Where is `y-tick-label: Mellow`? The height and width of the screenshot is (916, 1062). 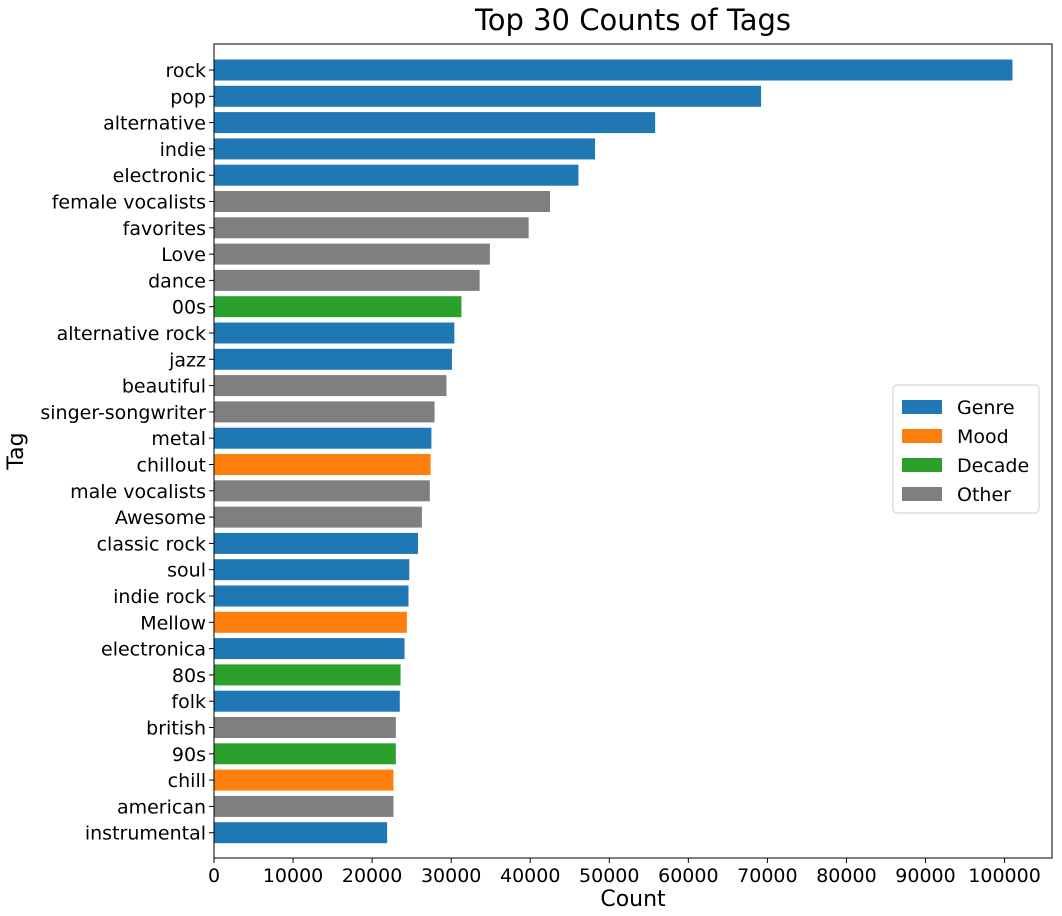 y-tick-label: Mellow is located at coordinates (173, 623).